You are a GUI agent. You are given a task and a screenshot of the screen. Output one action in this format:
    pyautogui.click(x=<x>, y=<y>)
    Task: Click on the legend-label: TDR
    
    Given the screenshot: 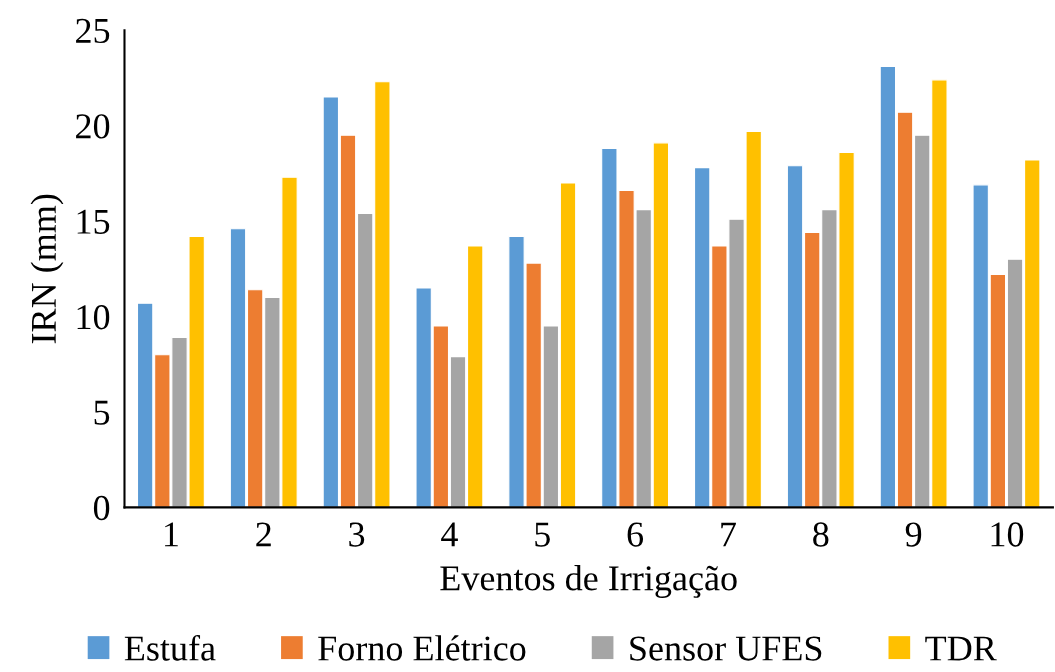 What is the action you would take?
    pyautogui.click(x=961, y=648)
    